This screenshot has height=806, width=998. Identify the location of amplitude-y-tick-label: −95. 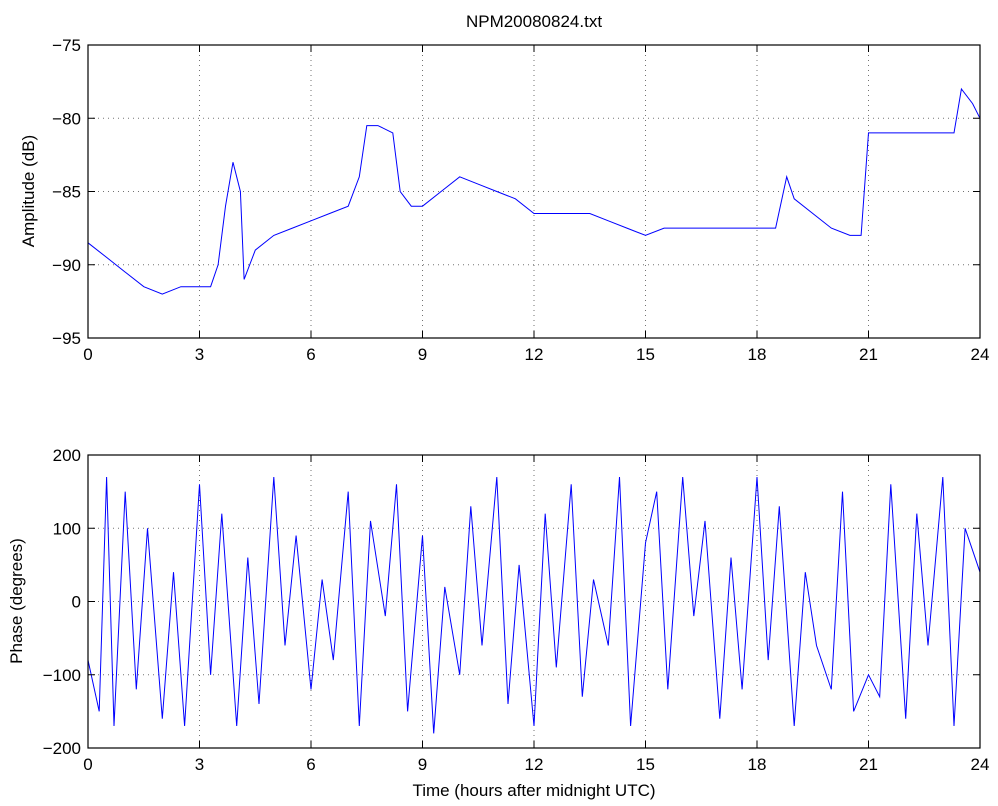
(66, 338).